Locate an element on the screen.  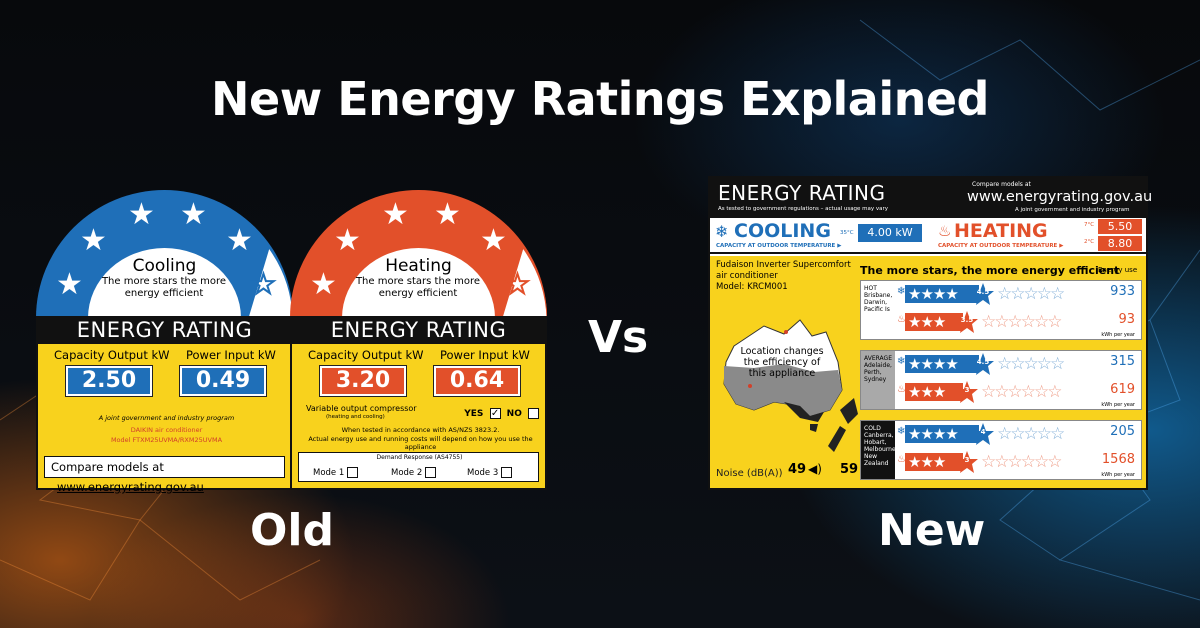
brand-line: DAIKIN air conditioner is located at coordinates (166, 430).